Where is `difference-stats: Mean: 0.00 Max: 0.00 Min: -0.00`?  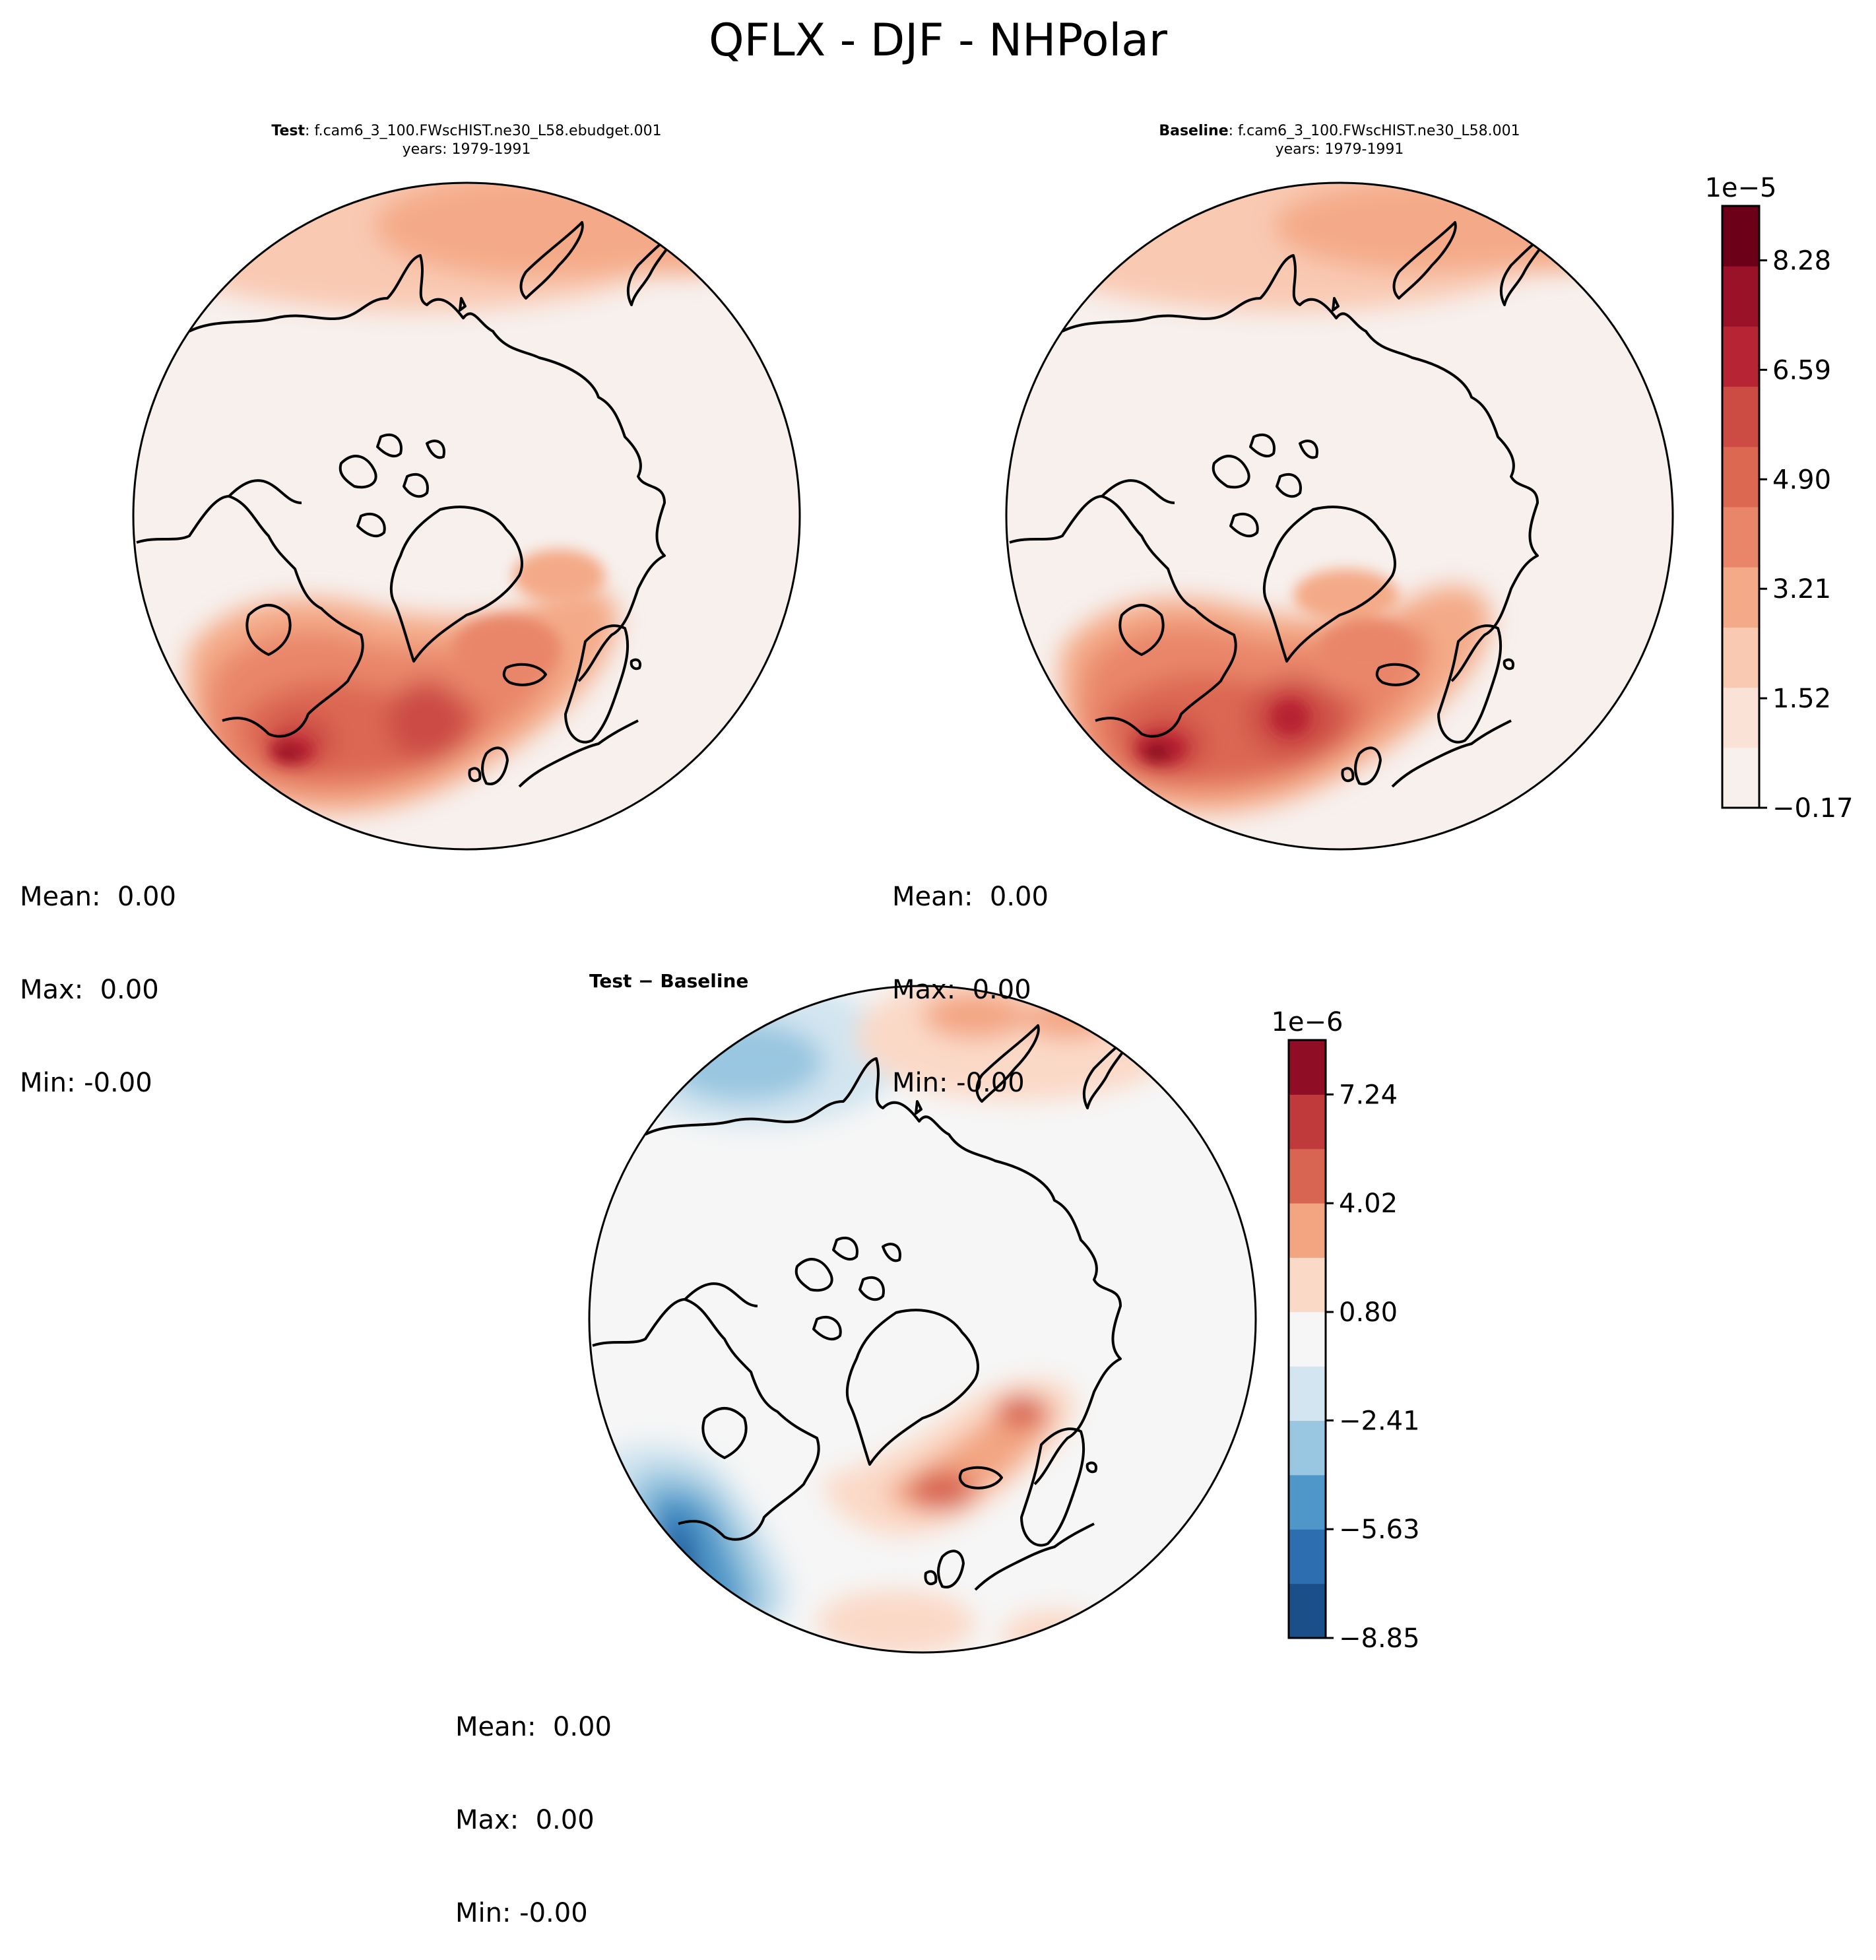 difference-stats: Mean: 0.00 Max: 0.00 Min: -0.00 is located at coordinates (533, 1805).